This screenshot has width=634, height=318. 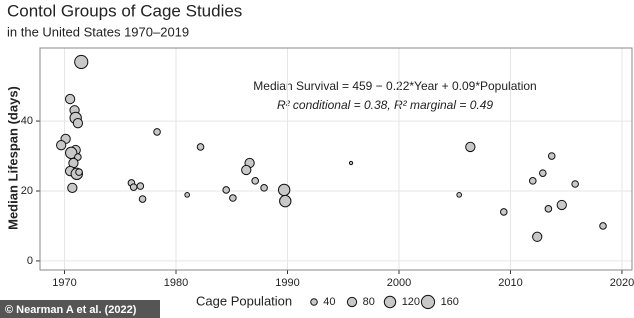 What do you see at coordinates (27, 191) in the screenshot?
I see `y-tick-label: 20` at bounding box center [27, 191].